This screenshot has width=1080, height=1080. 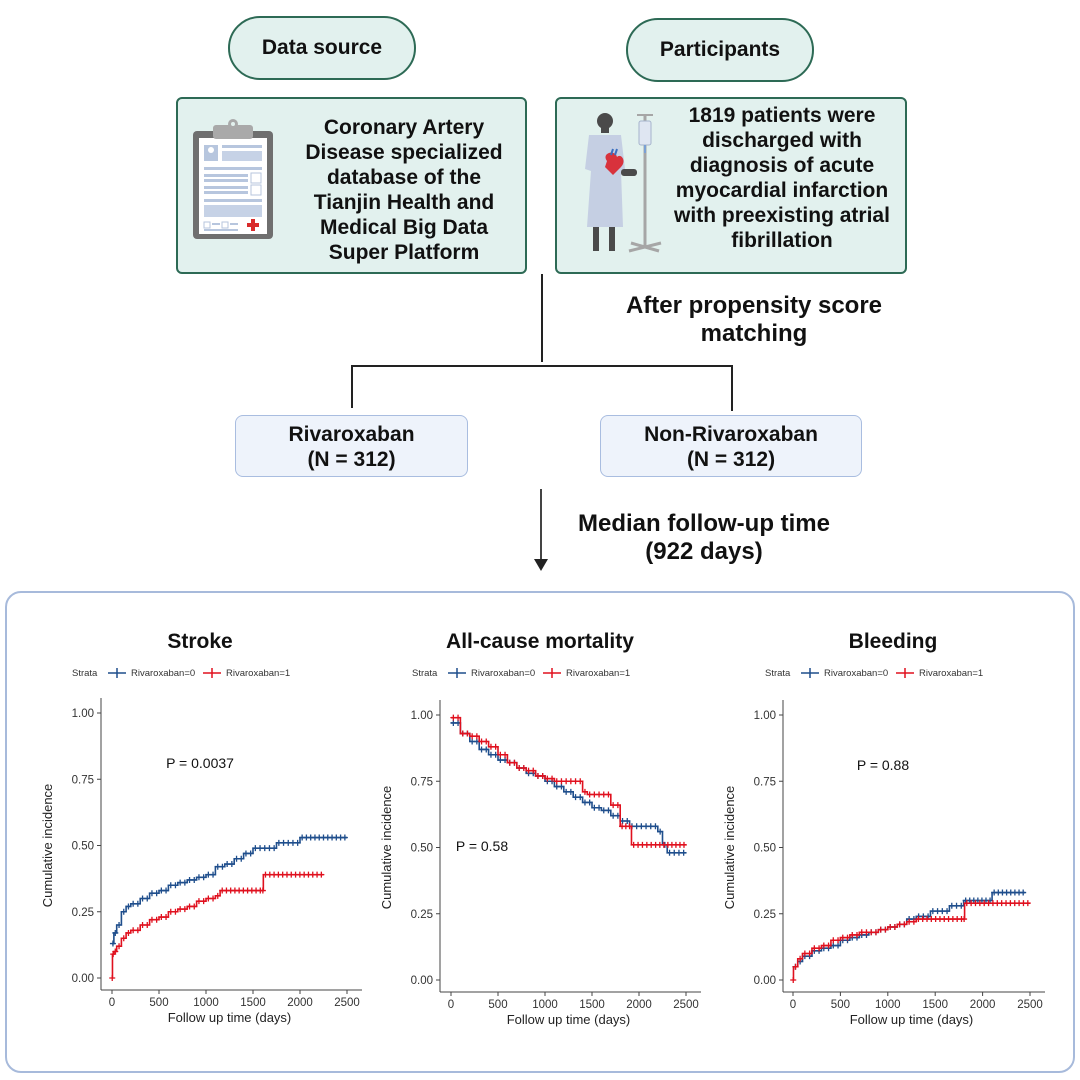 What do you see at coordinates (765, 915) in the screenshot?
I see `y-tick-label: 0.25` at bounding box center [765, 915].